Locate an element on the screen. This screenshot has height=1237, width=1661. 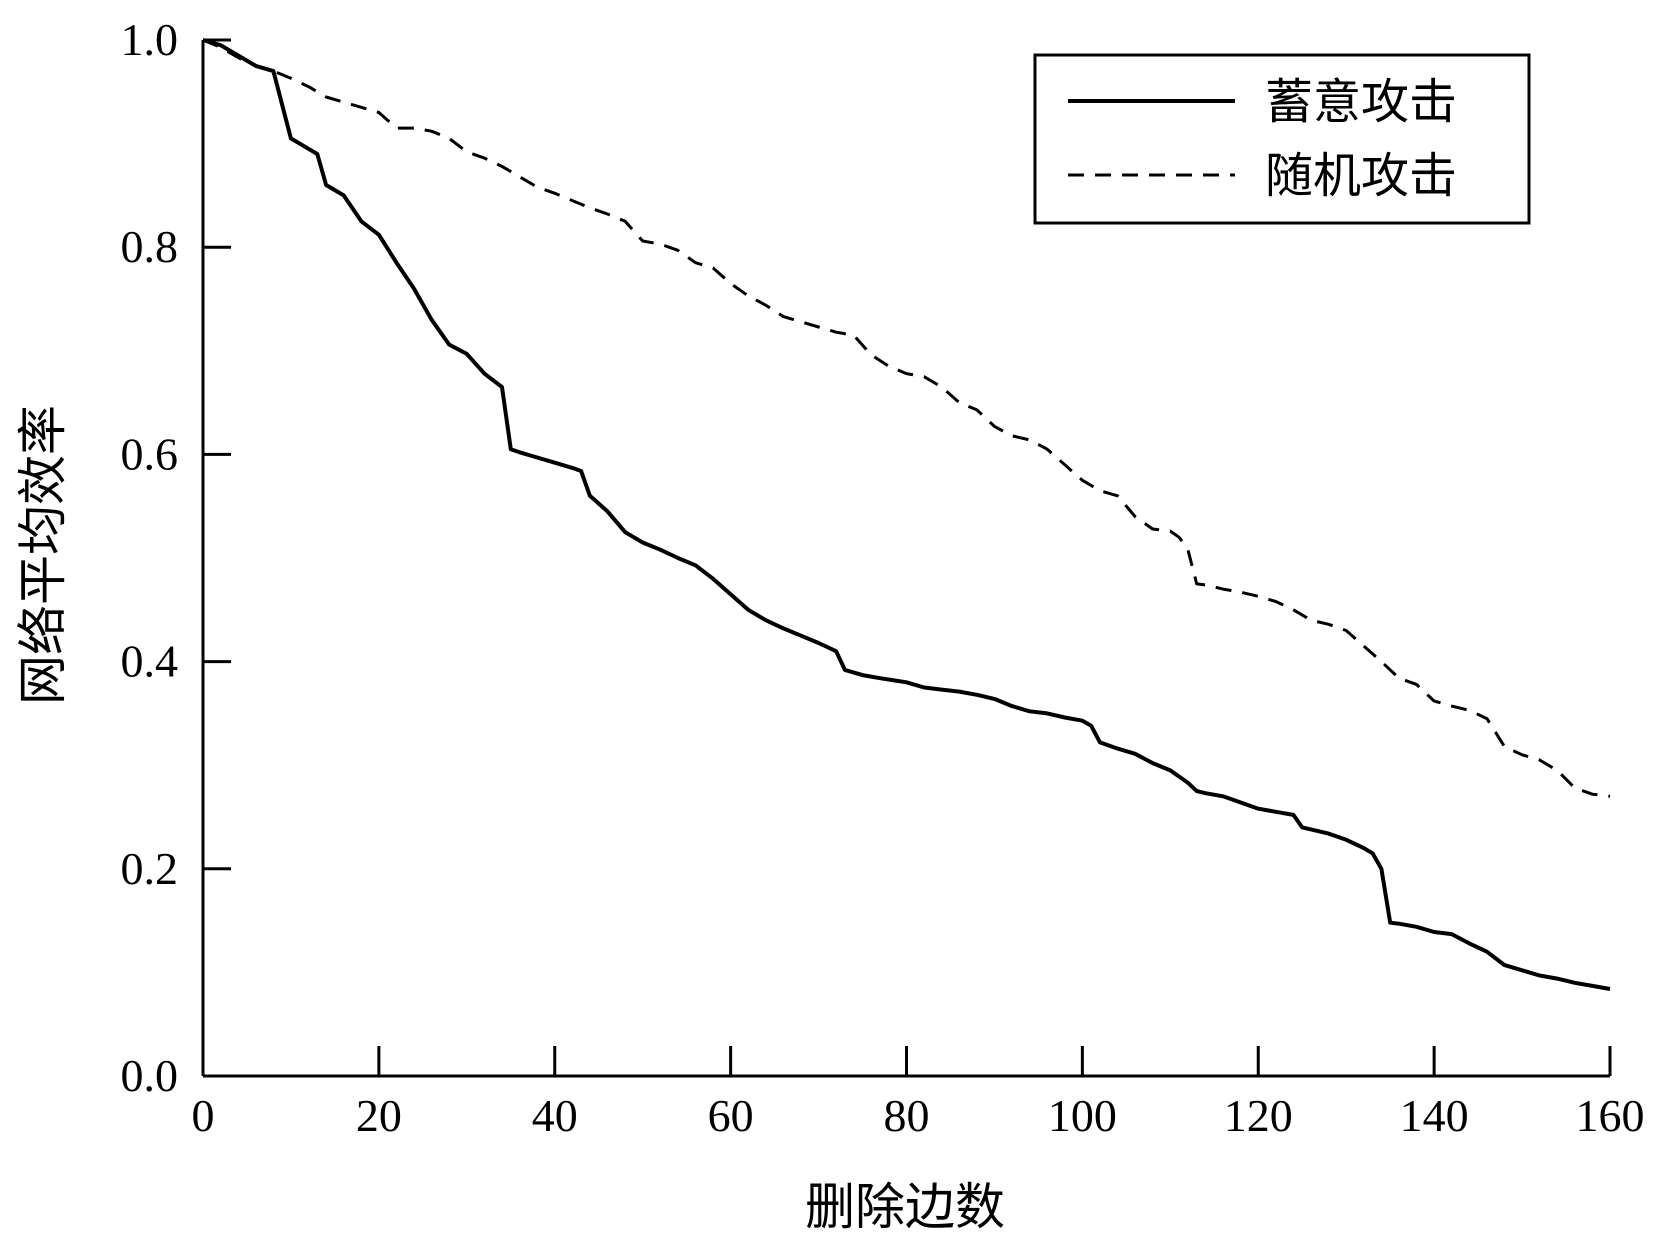
y-tick-label: 0.0 is located at coordinates (150, 1075).